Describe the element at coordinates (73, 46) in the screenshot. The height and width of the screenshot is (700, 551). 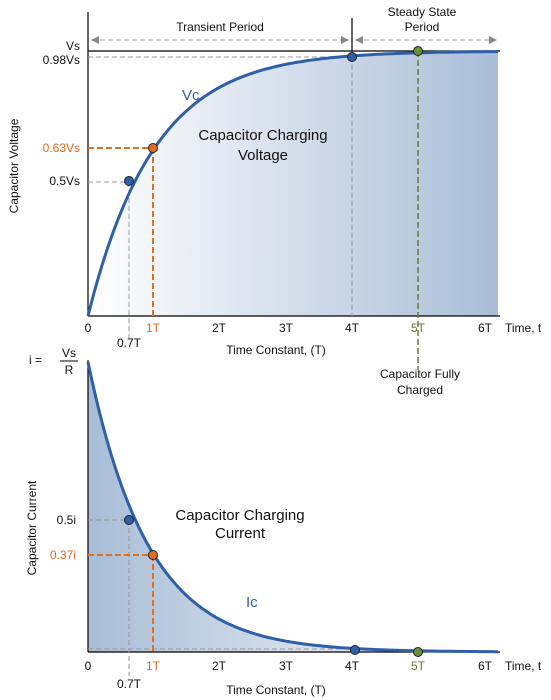
I see `y-label: Vs` at that location.